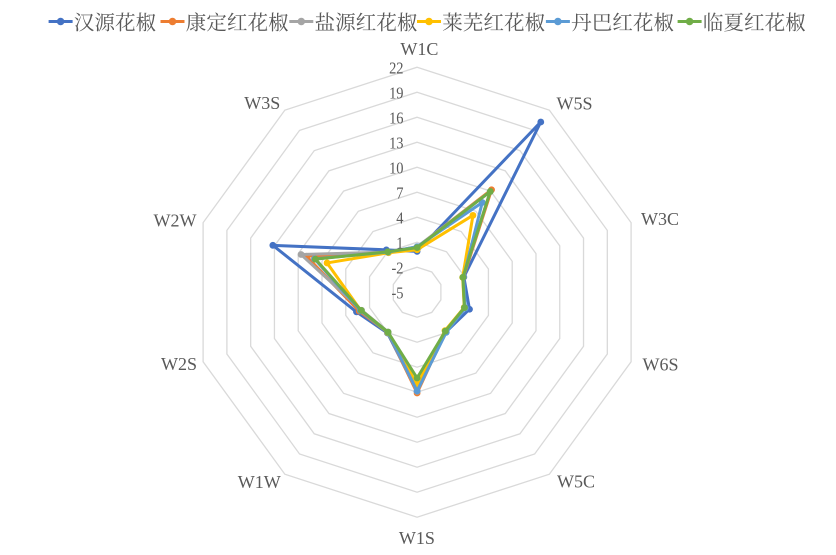 This screenshot has height=555, width=836. What do you see at coordinates (262, 103) in the screenshot?
I see `svg-text: W3S` at bounding box center [262, 103].